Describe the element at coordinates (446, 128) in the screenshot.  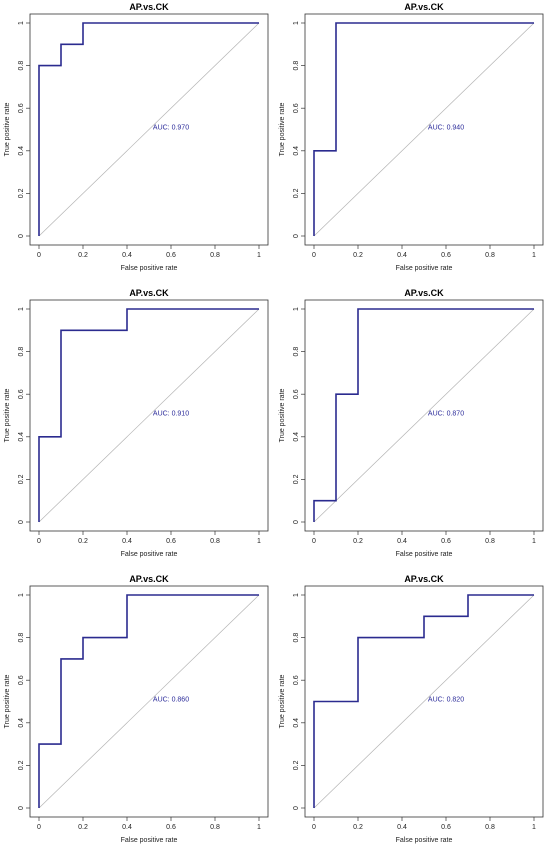
I see `auc-label: AUC: 0.940` at that location.